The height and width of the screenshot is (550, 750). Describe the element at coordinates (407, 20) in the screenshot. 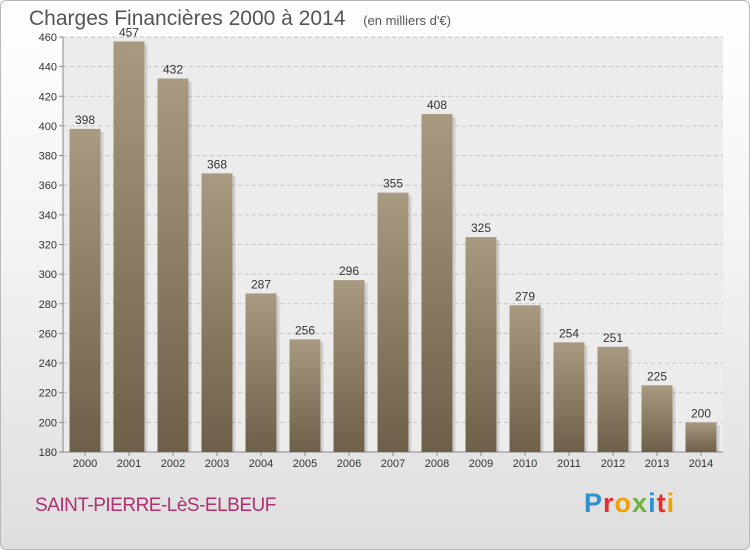

I see `chart-subtitle: (en milliers d'€)` at that location.